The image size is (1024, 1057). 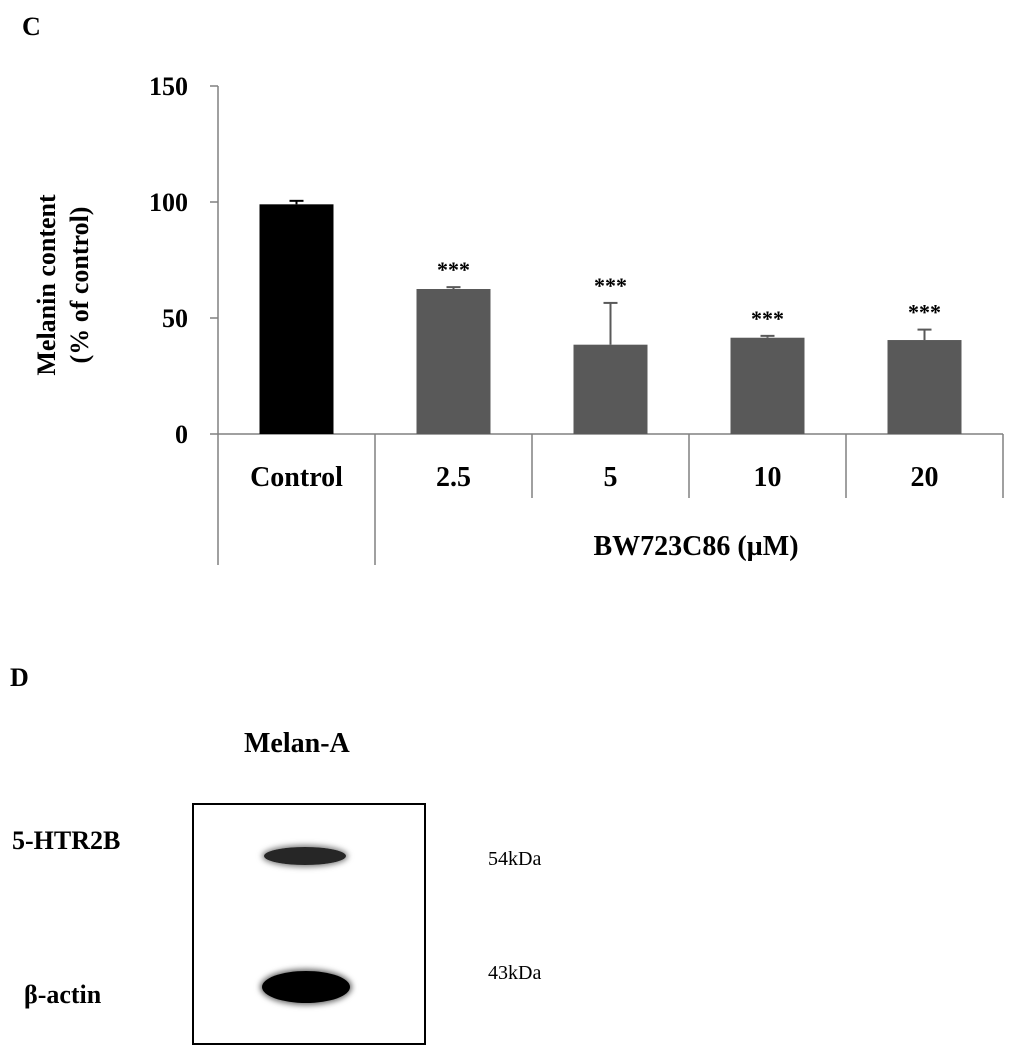 I want to click on category-label: 2.5, so click(x=453, y=477).